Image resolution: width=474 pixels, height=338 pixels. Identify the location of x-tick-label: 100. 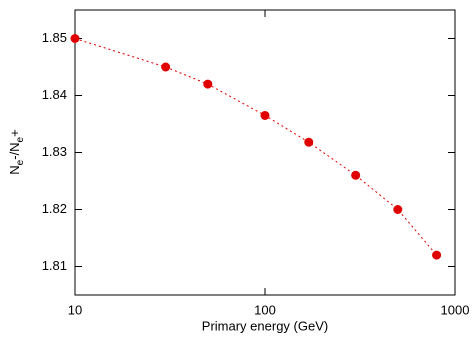
(265, 309).